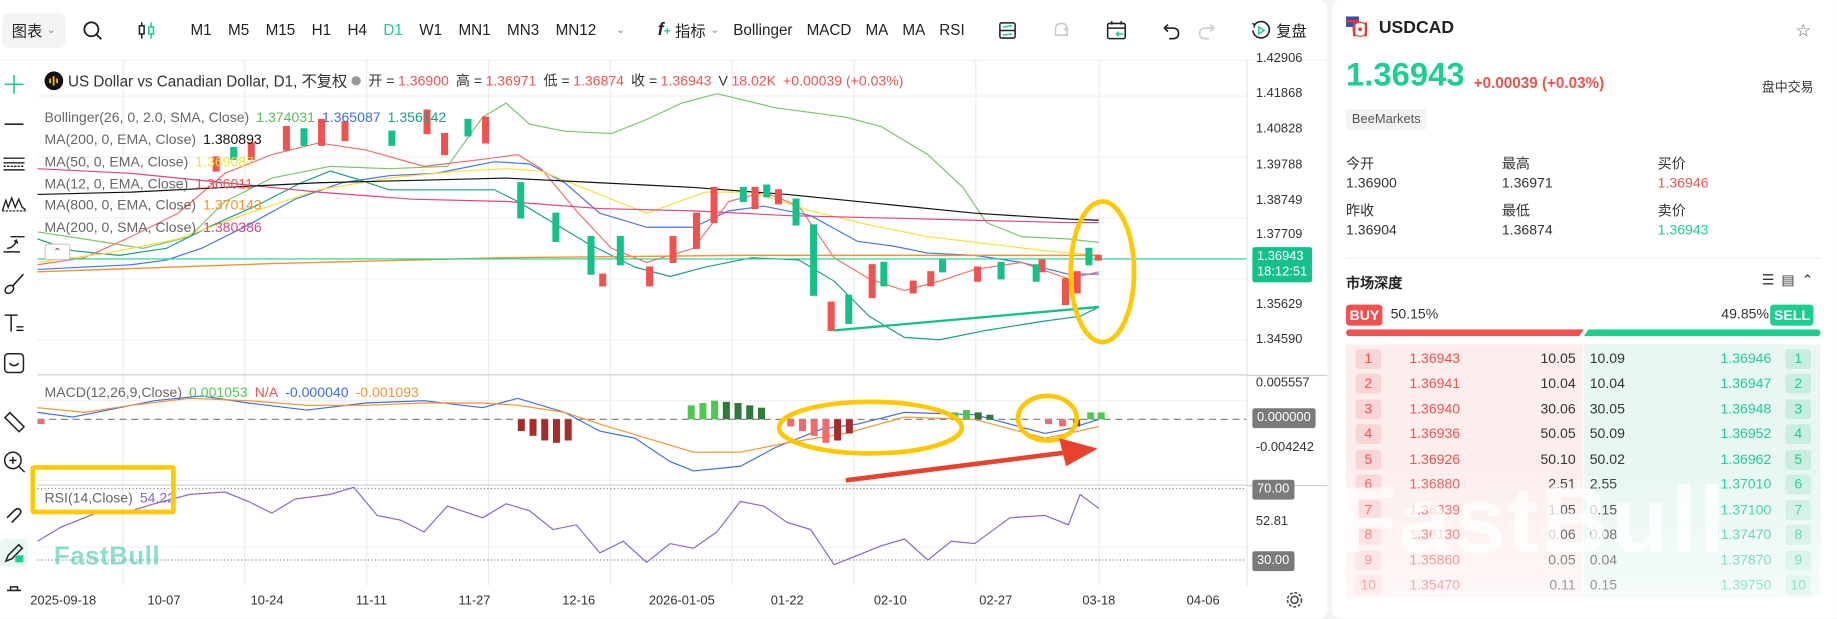  What do you see at coordinates (1768, 280) in the screenshot?
I see `list-view-icon: ☰` at bounding box center [1768, 280].